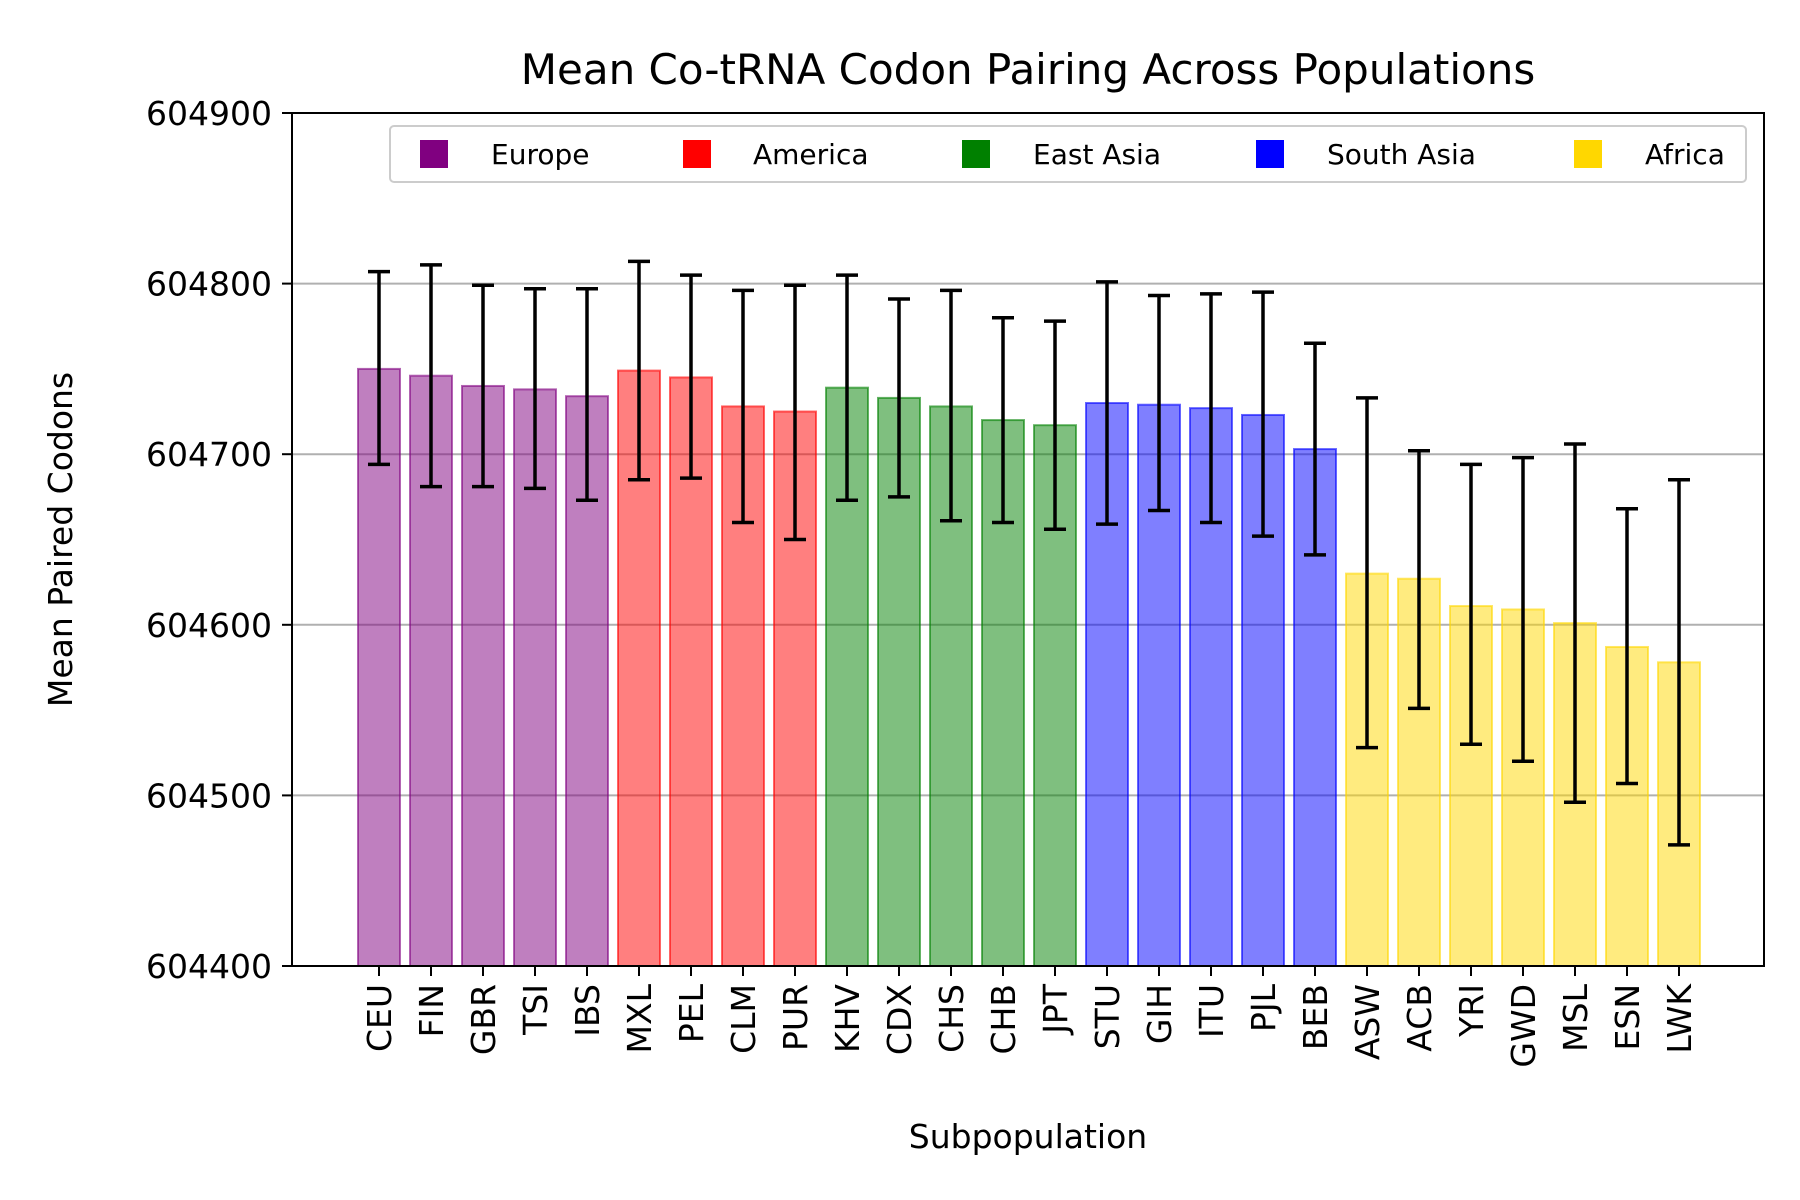  I want to click on error-bar-khv, so click(847, 388).